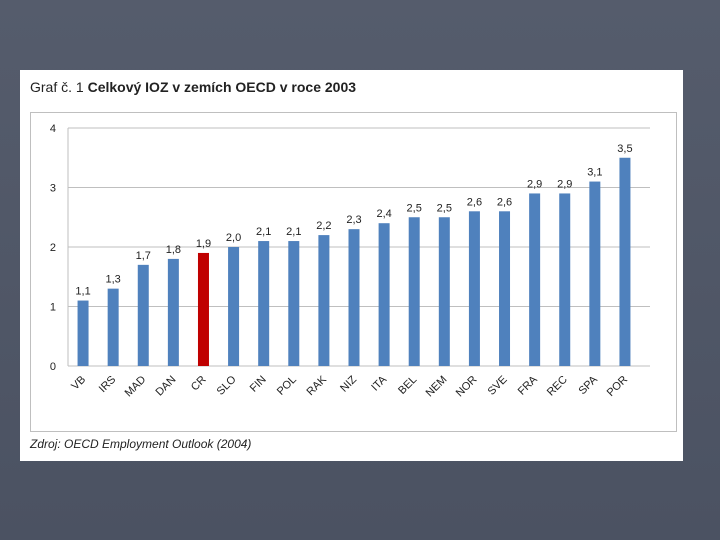 The image size is (720, 540). Describe the element at coordinates (353, 220) in the screenshot. I see `data-label: 2,3` at that location.